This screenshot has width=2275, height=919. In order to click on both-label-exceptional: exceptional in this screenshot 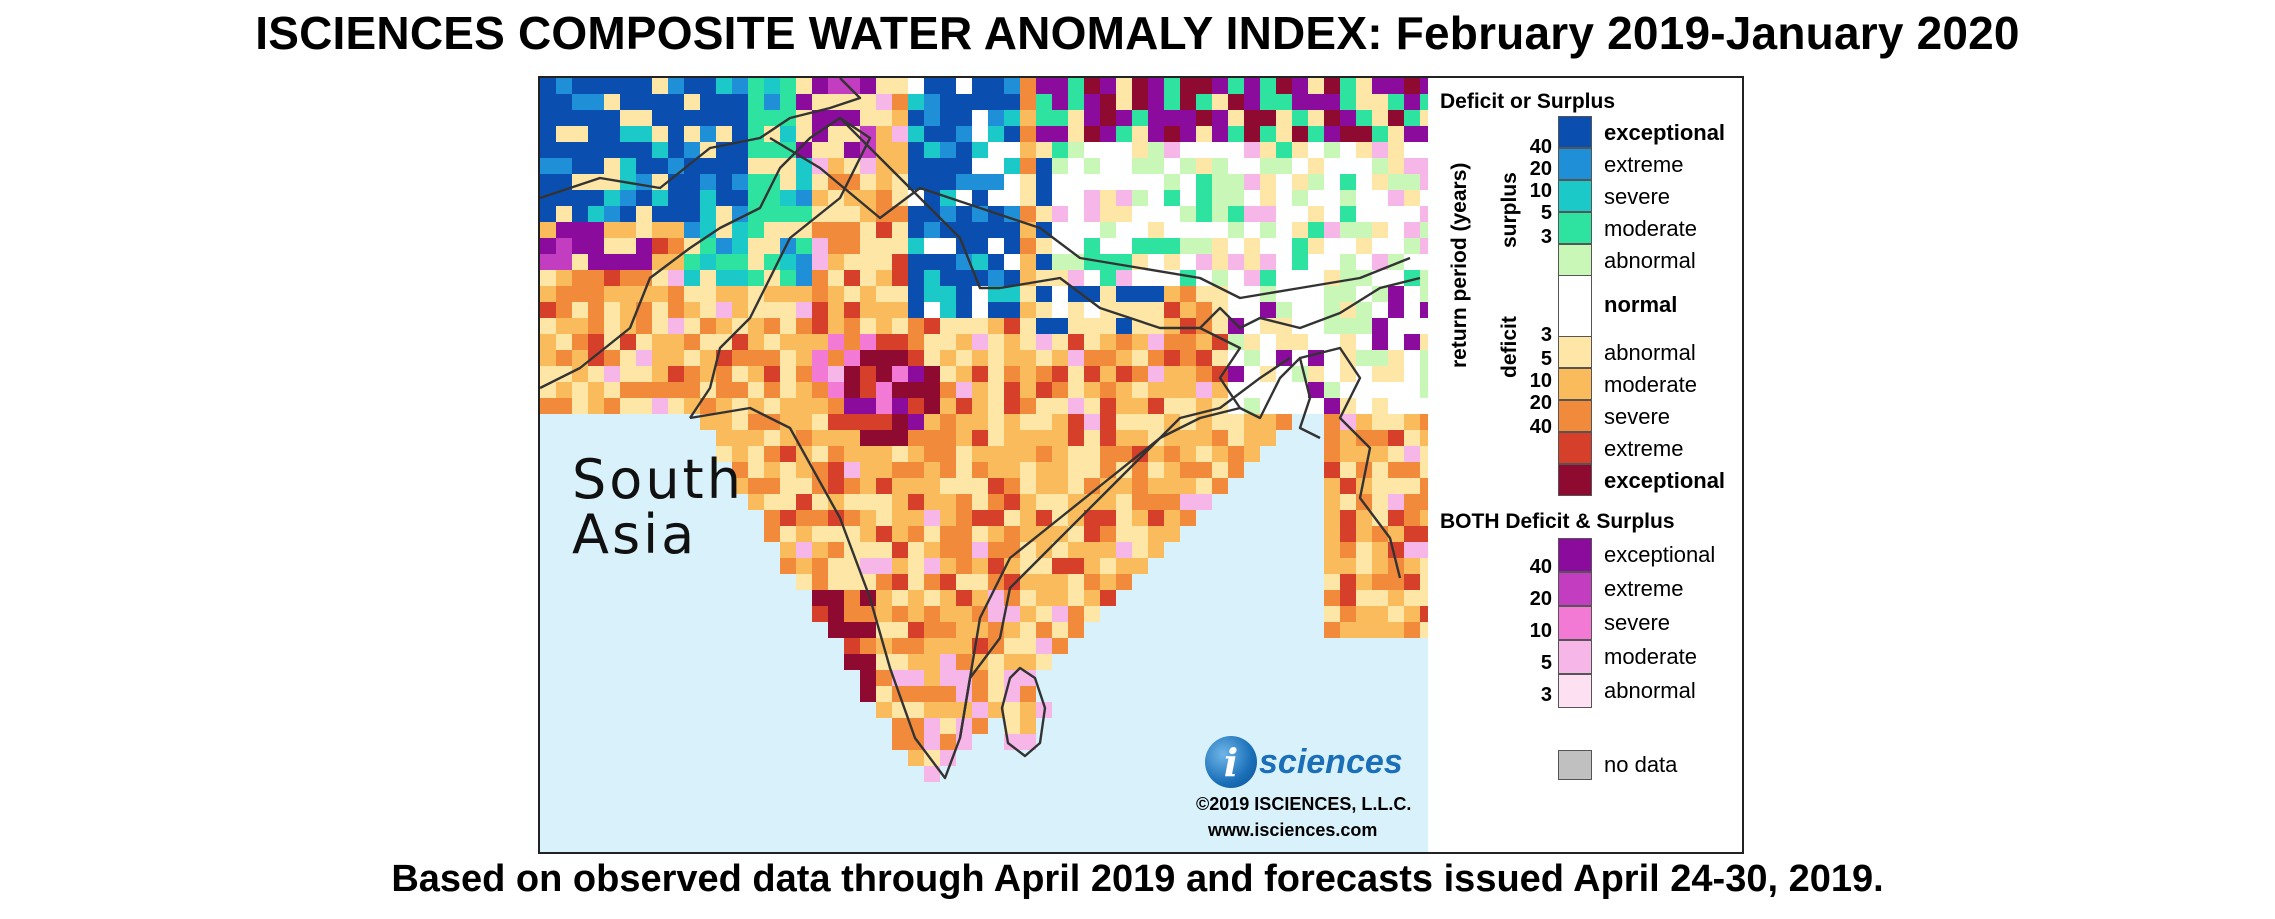, I will do `click(1660, 554)`.